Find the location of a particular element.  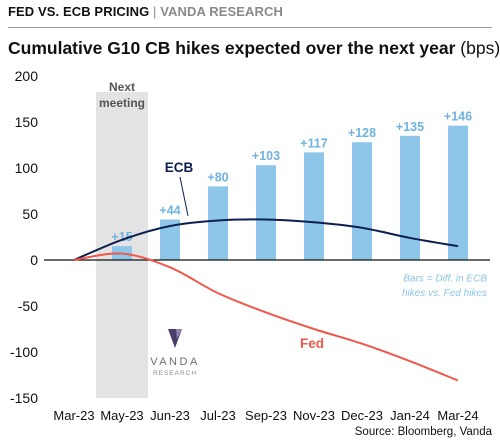

y-tick-label: 0 is located at coordinates (34, 260).